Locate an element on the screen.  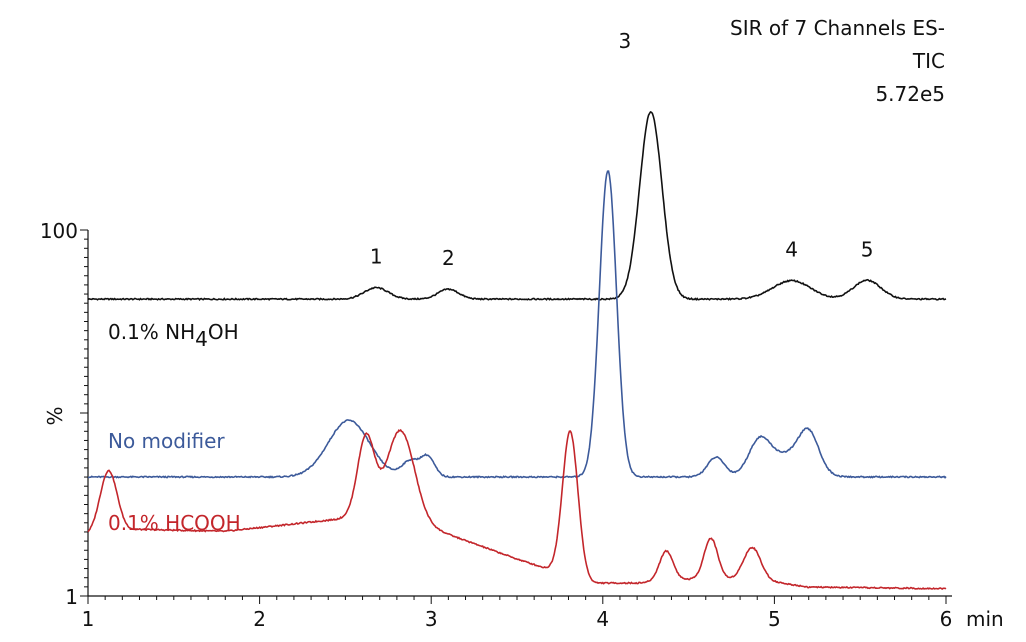
x-tick-label: 2 is located at coordinates (259, 619).